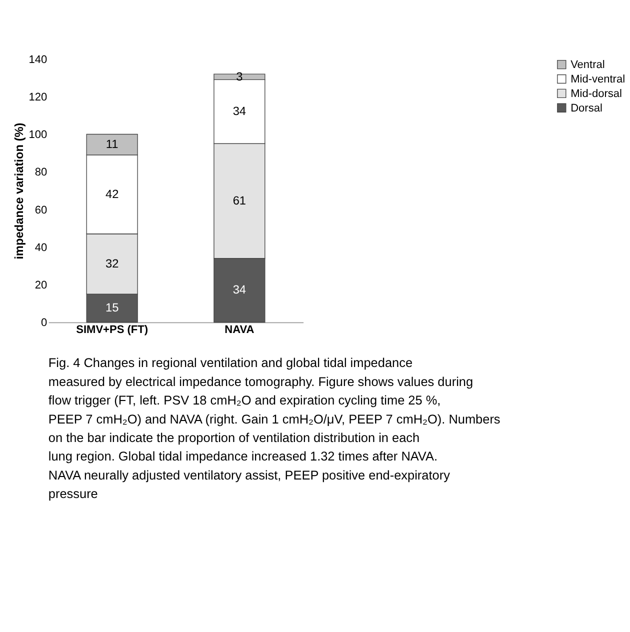  Describe the element at coordinates (596, 94) in the screenshot. I see `legend-label: Mid-dorsal` at that location.